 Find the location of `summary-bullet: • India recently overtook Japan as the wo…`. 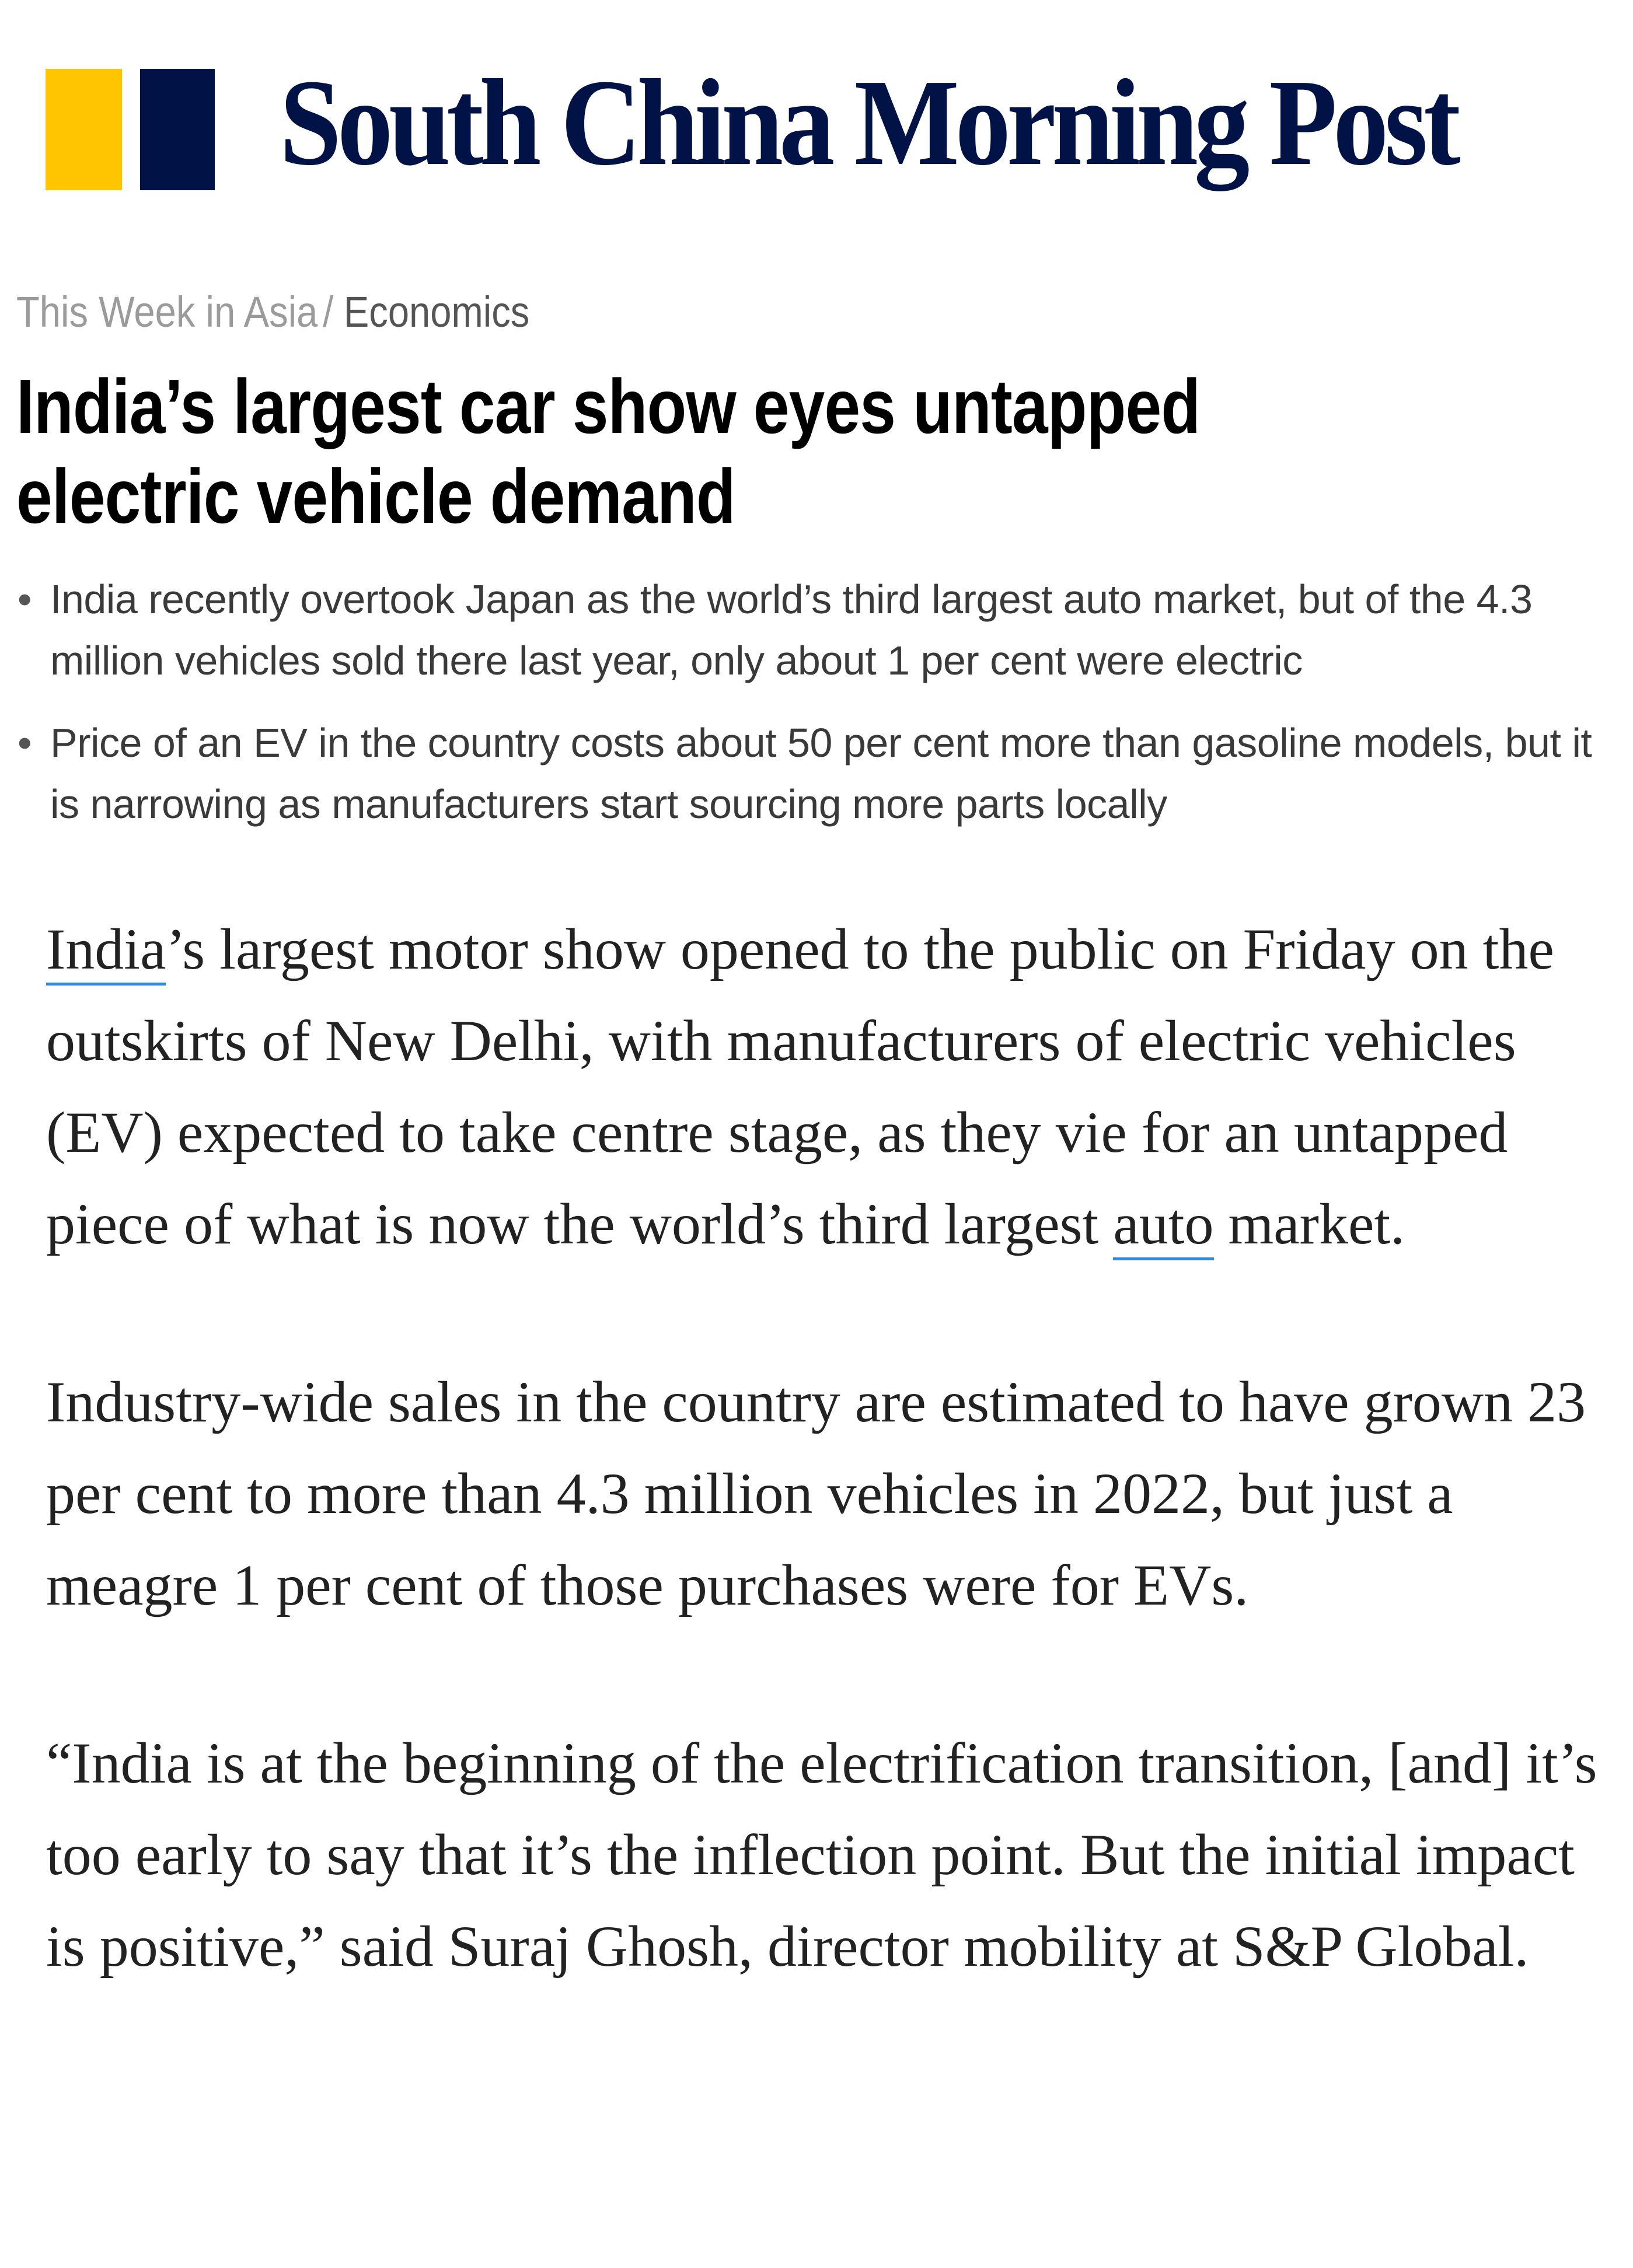

summary-bullet: • India recently overtook Japan as the wo… is located at coordinates (815, 630).